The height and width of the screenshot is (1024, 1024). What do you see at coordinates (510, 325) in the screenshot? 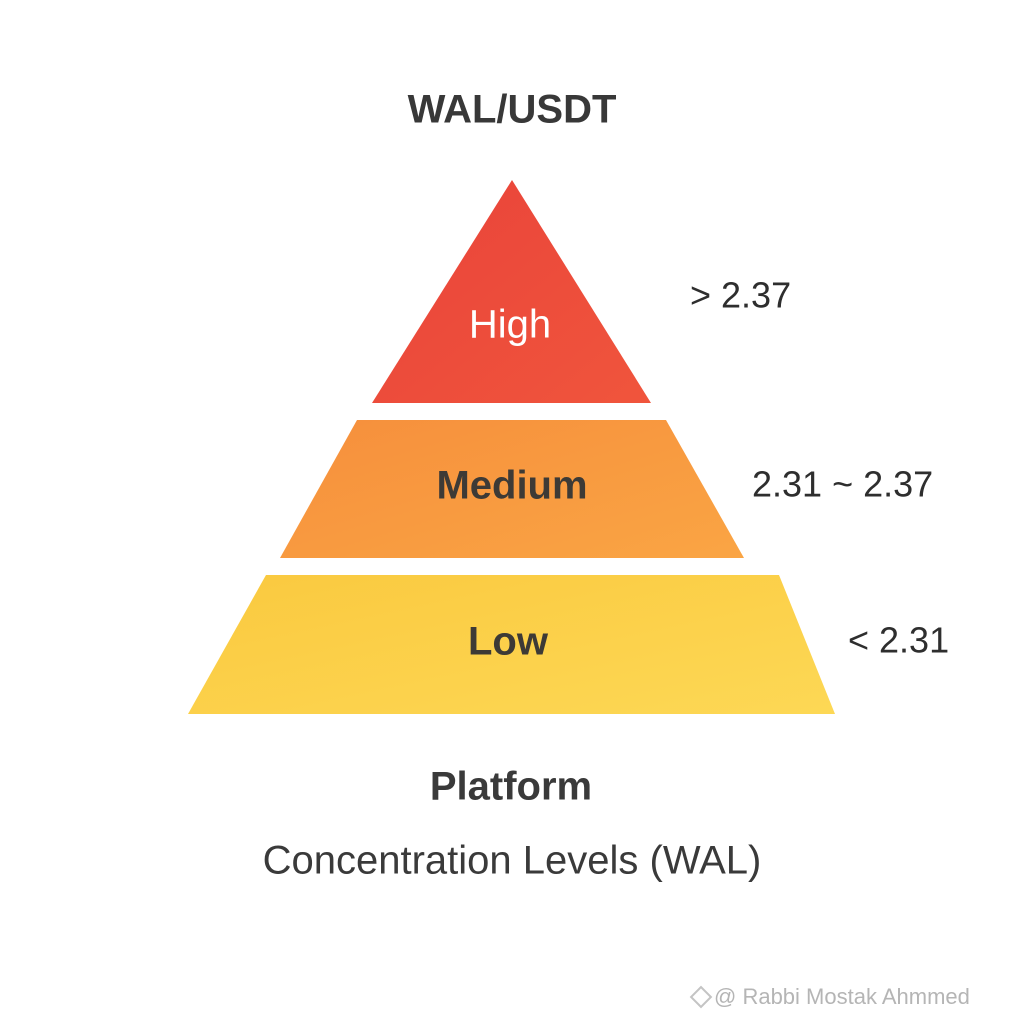
I see `tier-label: High` at bounding box center [510, 325].